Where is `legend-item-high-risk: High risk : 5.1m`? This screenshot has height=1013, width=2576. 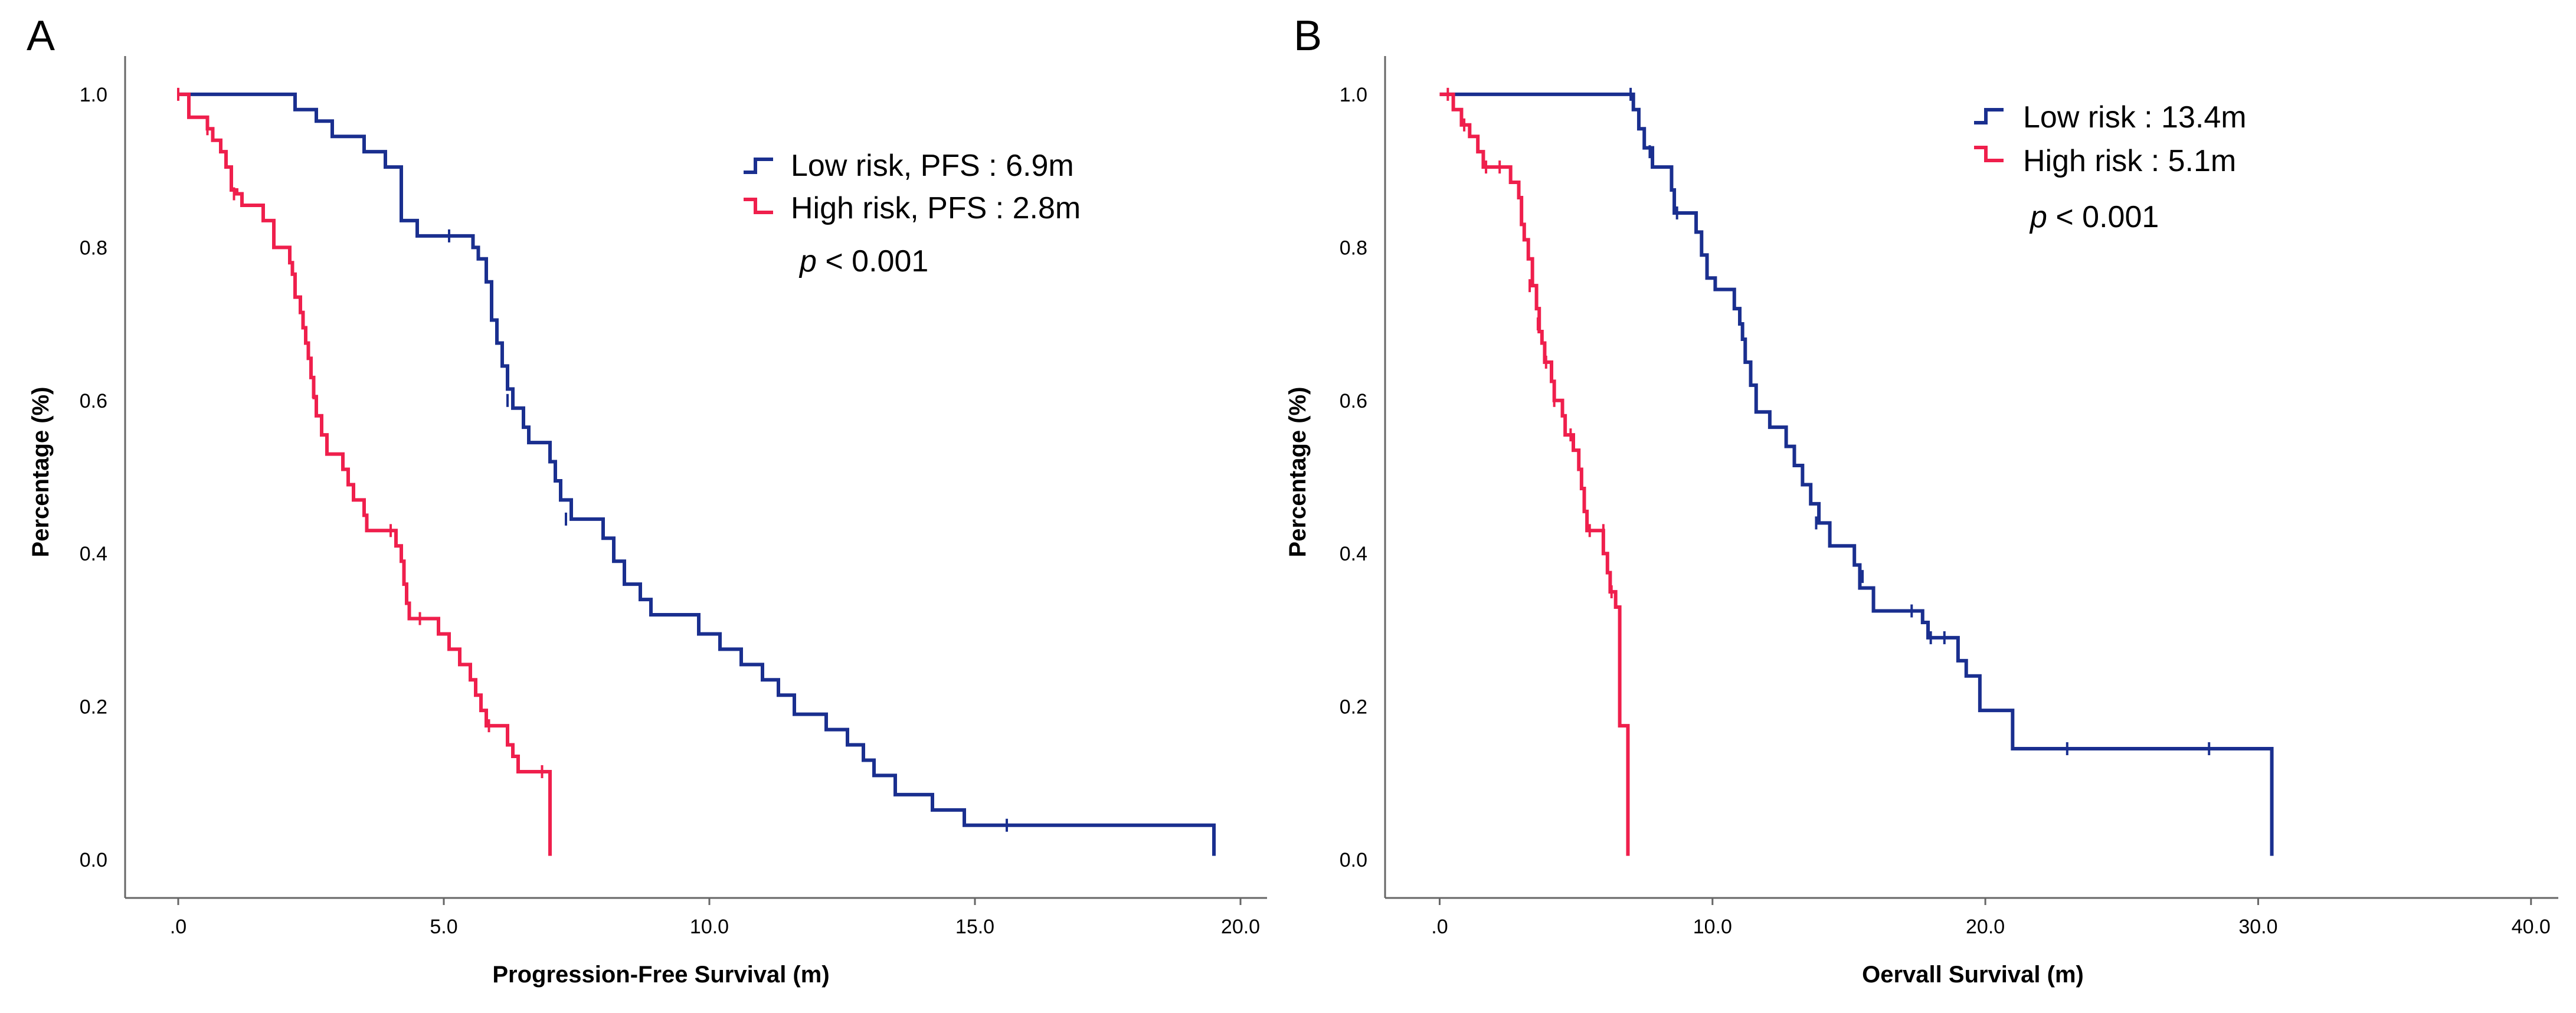
legend-item-high-risk: High risk : 5.1m is located at coordinates (2105, 161).